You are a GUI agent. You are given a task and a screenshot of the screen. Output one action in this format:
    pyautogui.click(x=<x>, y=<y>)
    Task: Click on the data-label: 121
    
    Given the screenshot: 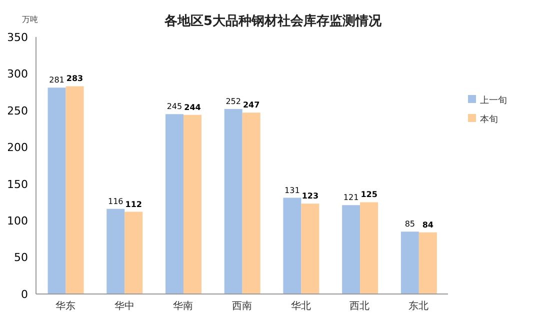 What is the action you would take?
    pyautogui.click(x=351, y=197)
    